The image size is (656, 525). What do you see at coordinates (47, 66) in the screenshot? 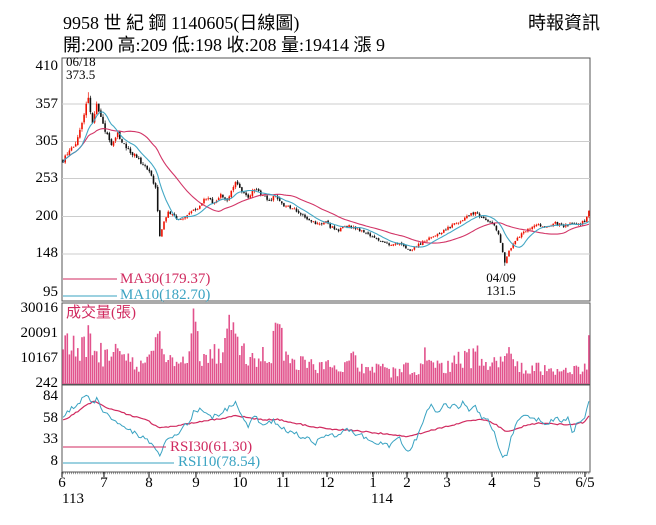
I see `price-axis-label: 410` at bounding box center [47, 66].